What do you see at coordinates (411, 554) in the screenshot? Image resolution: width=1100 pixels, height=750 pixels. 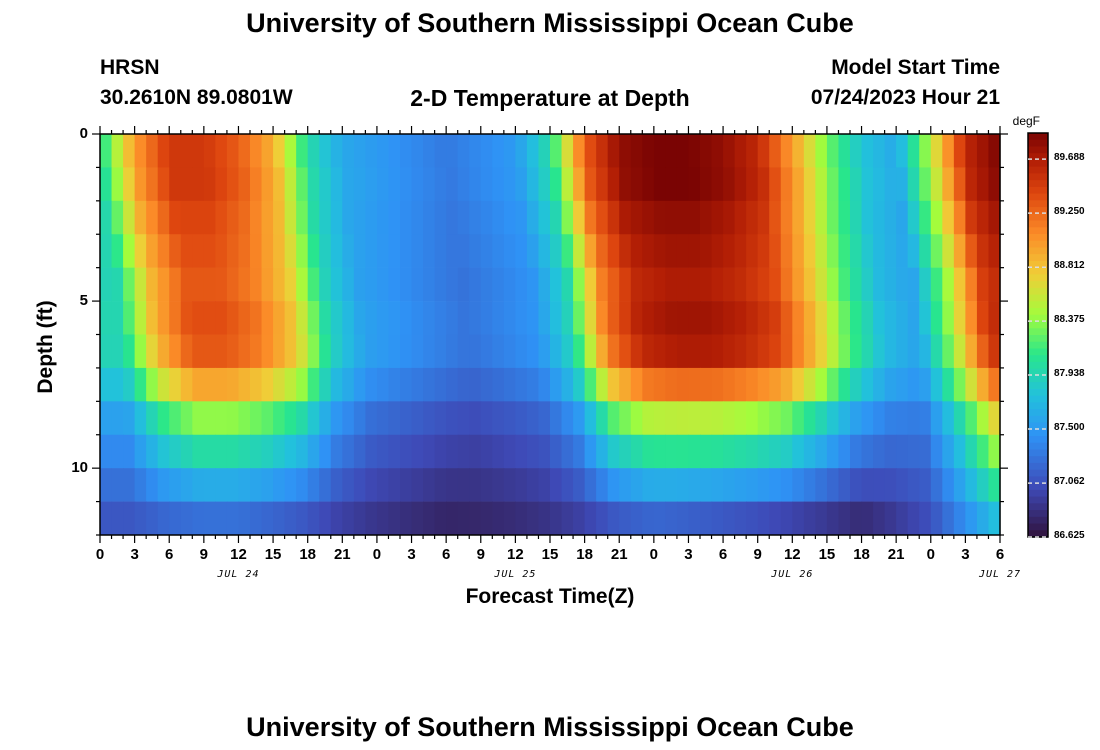 I see `x-tick-label: 3` at bounding box center [411, 554].